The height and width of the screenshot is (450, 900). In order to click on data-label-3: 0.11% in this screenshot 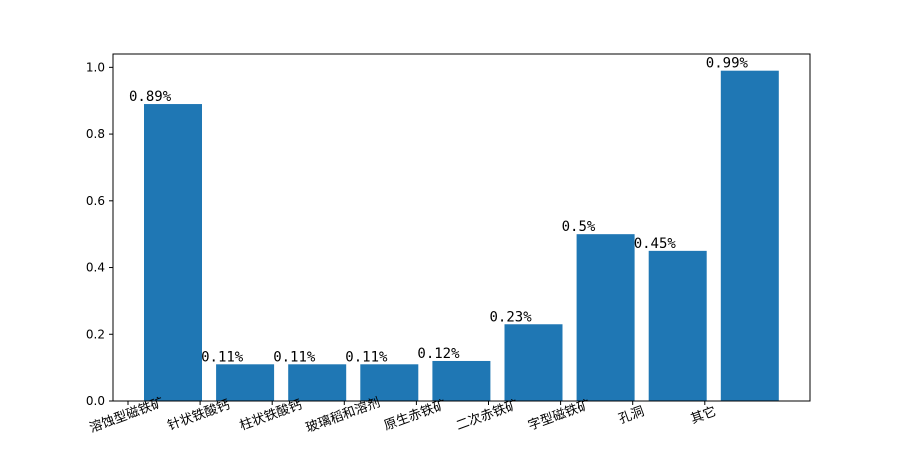, I will do `click(294, 357)`.